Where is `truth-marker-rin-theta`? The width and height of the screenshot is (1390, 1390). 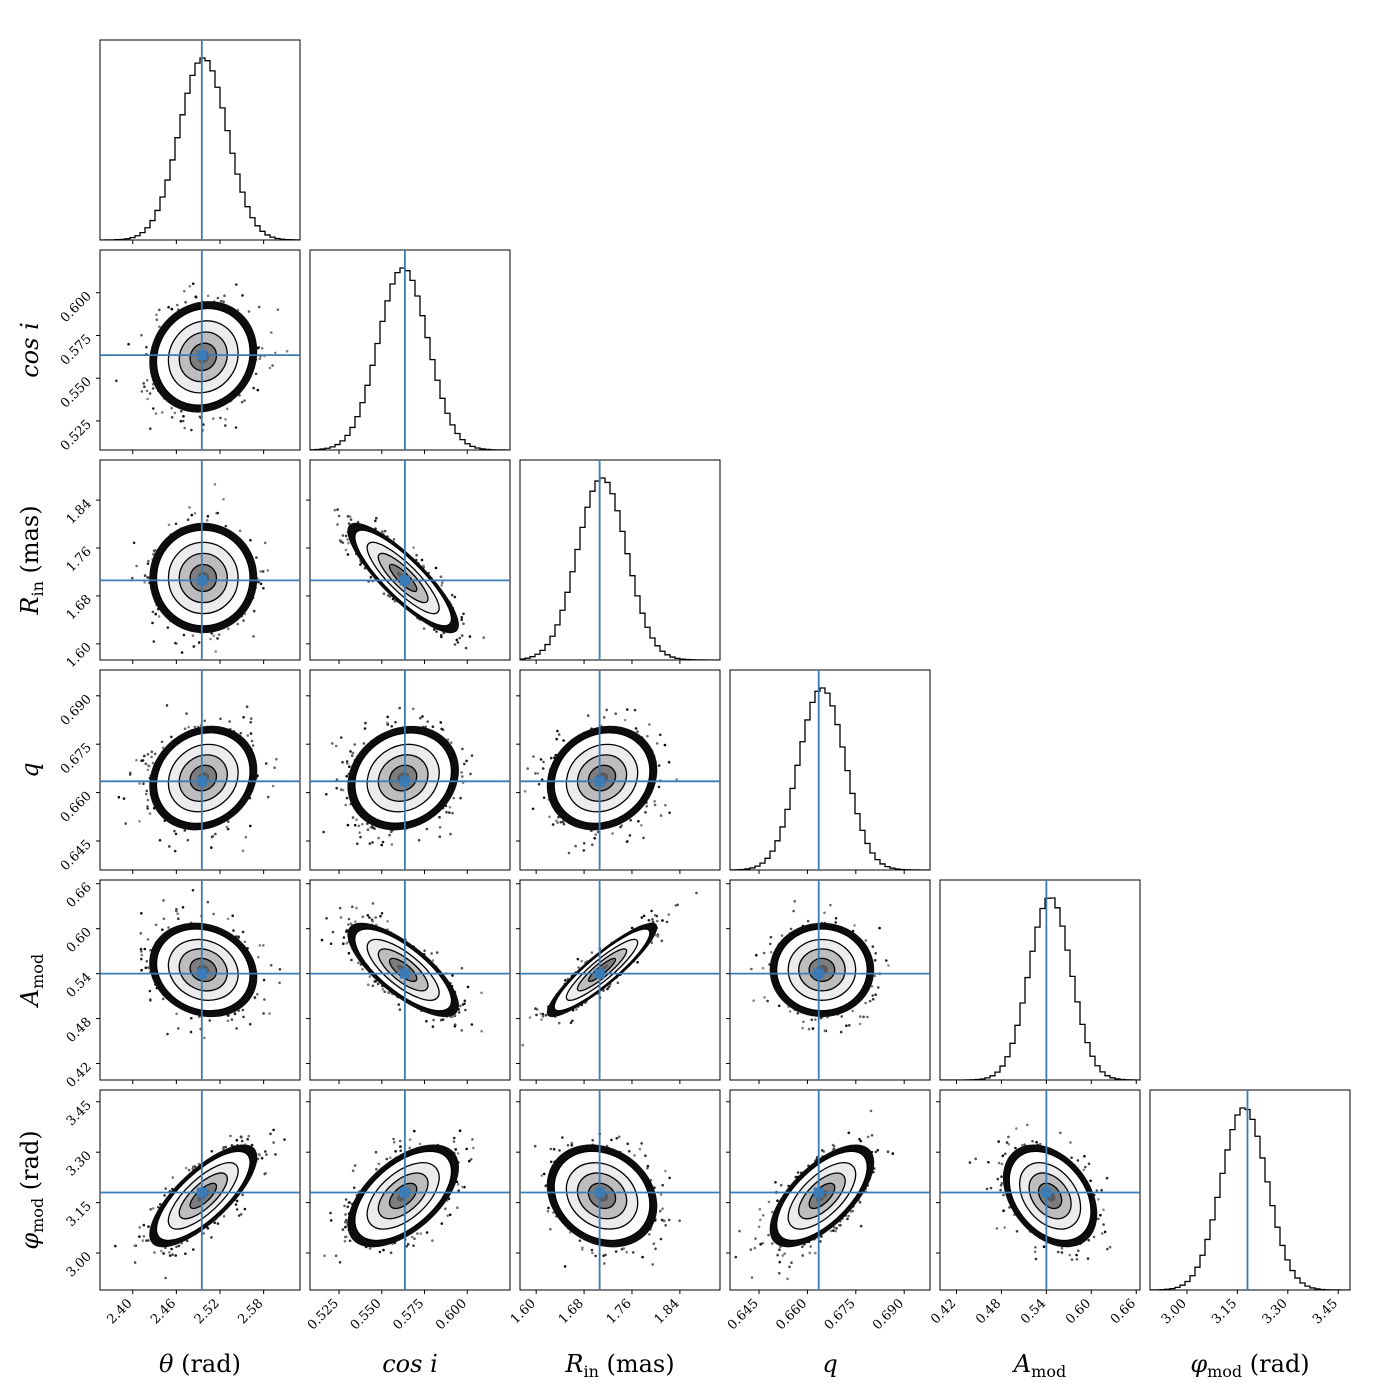 truth-marker-rin-theta is located at coordinates (201, 580).